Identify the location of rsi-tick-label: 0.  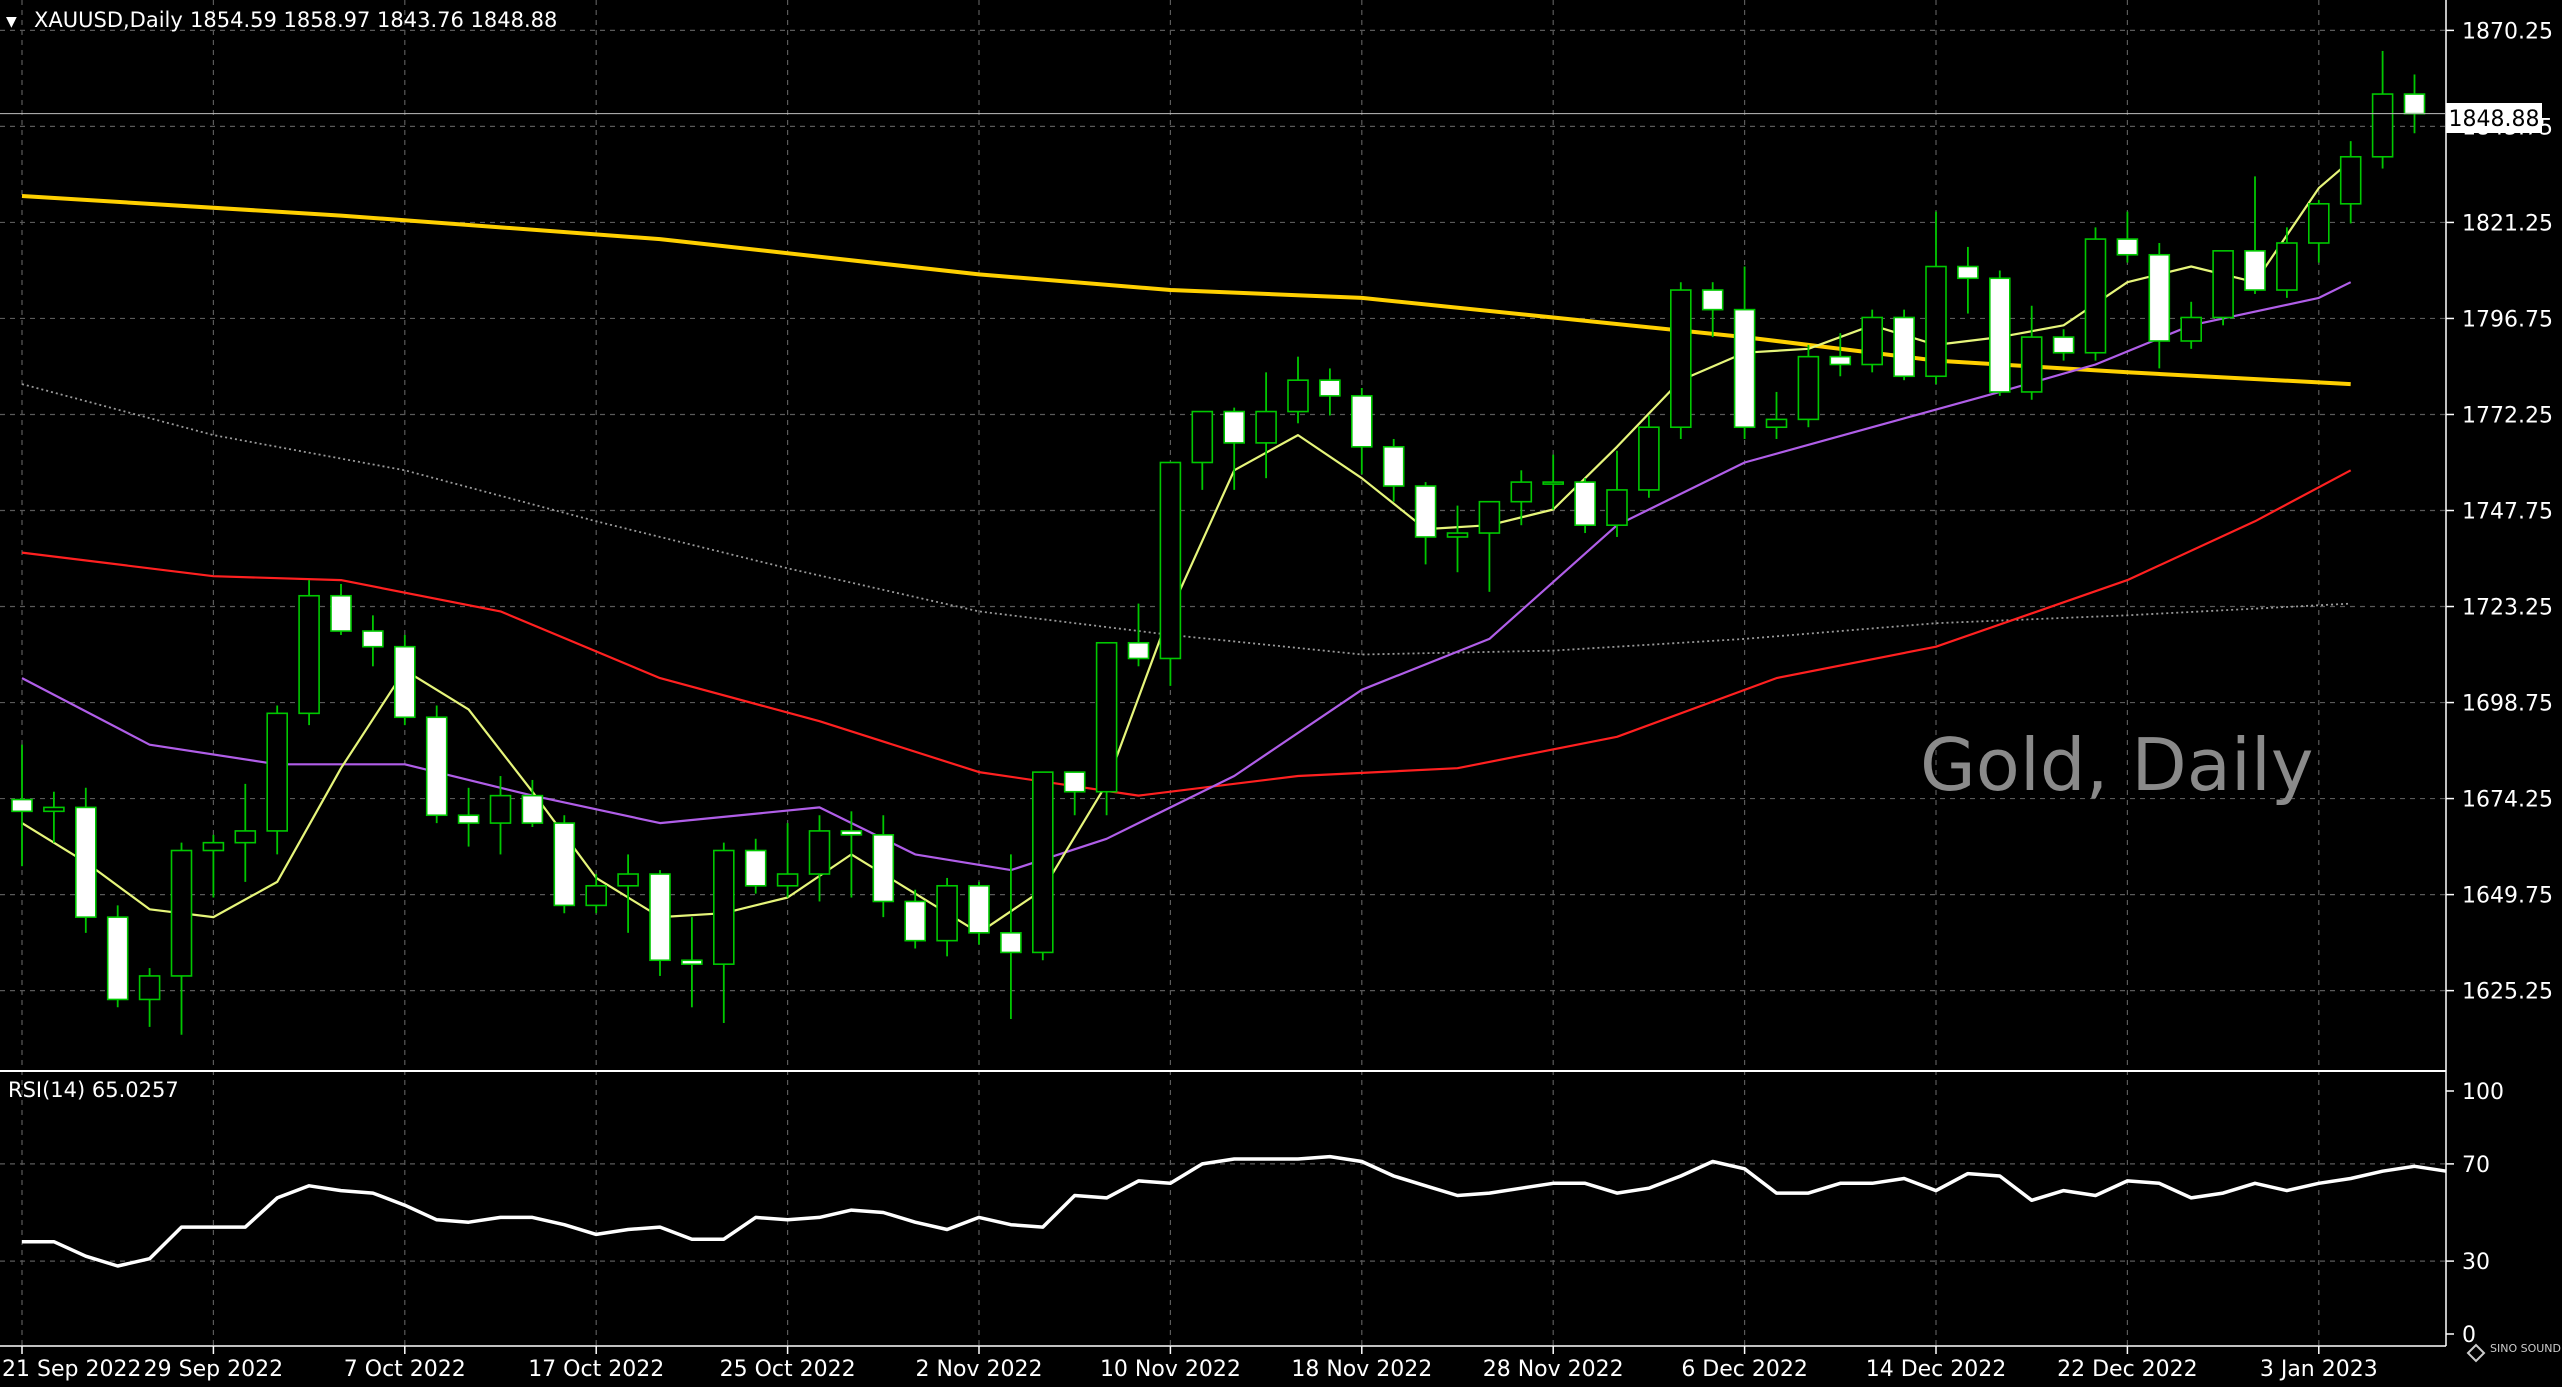
(2469, 1335).